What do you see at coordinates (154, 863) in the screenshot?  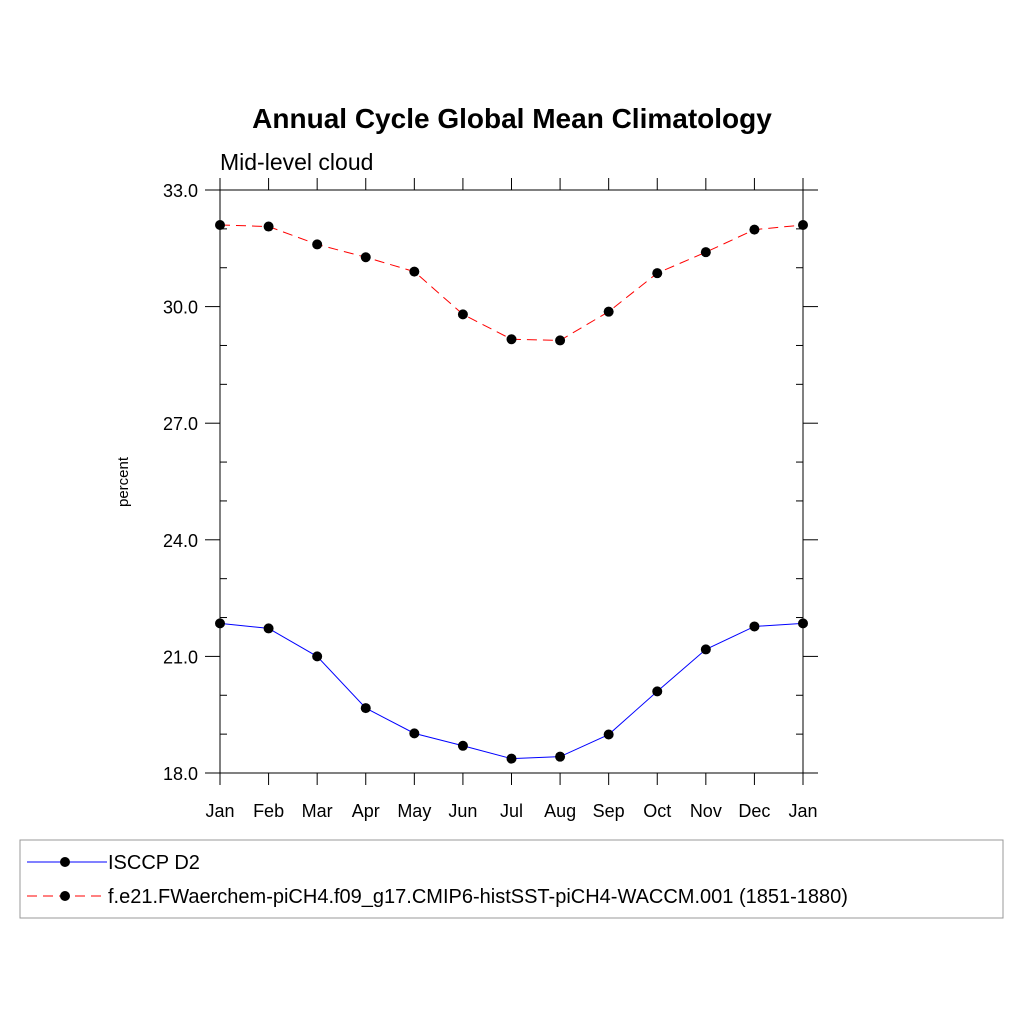 I see `legend-label: ISCCP D2` at bounding box center [154, 863].